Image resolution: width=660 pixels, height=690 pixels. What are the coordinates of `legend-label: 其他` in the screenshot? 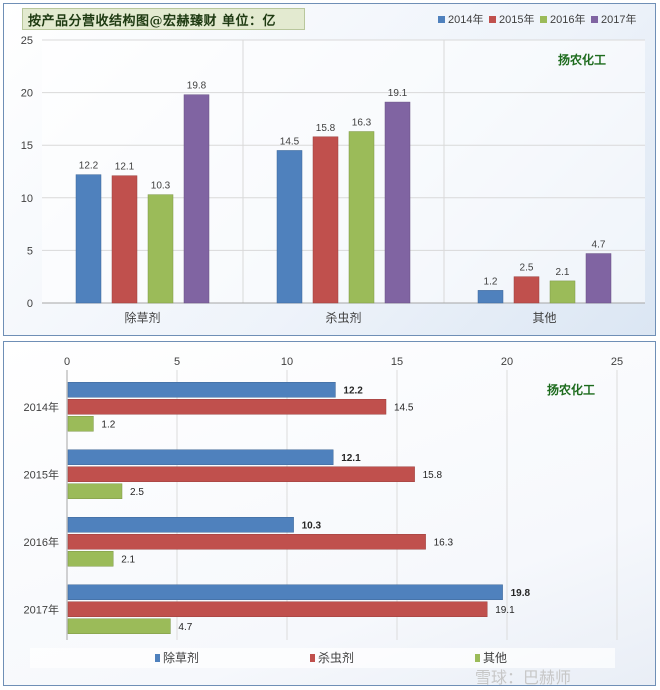 It's located at (495, 658).